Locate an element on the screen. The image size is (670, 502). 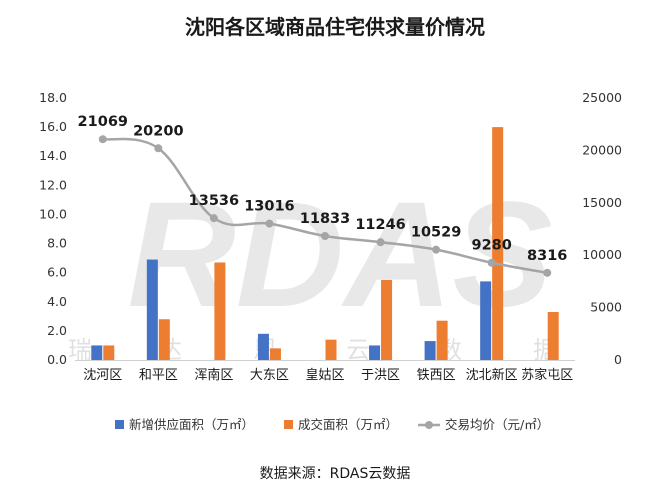
x-category-label: 大东区 is located at coordinates (269, 375).